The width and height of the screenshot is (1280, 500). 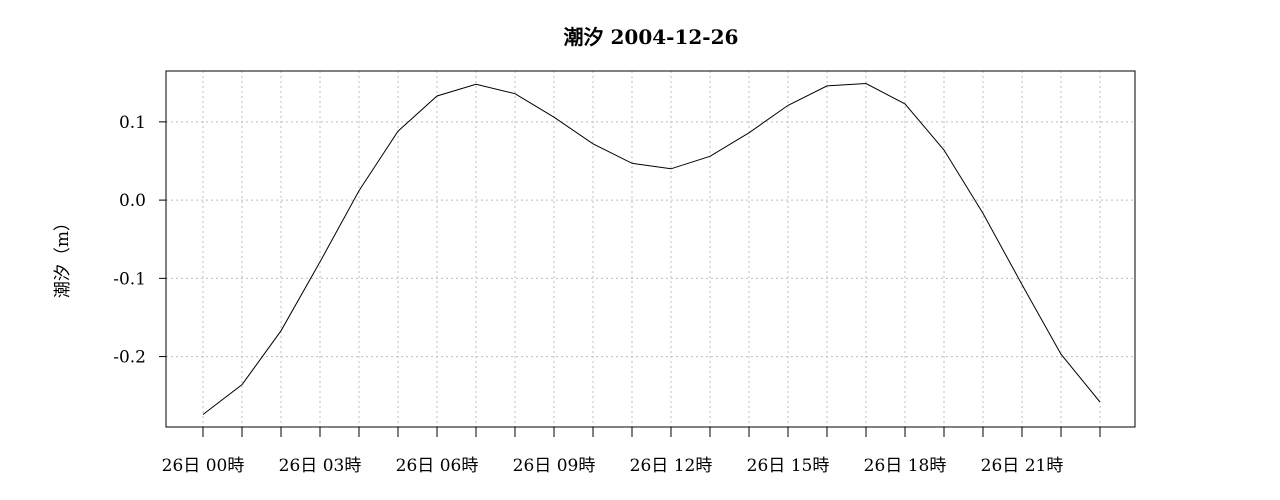 I want to click on x-tick-label: 26日 00時, so click(x=203, y=466).